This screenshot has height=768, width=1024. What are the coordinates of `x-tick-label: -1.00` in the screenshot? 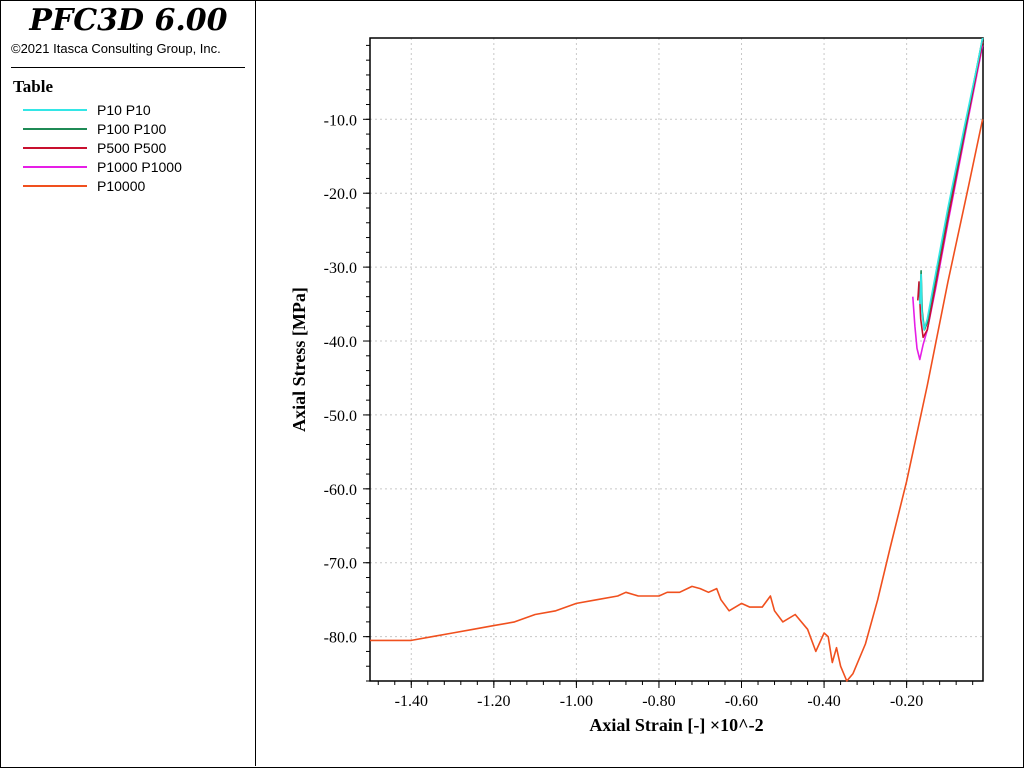 It's located at (576, 701).